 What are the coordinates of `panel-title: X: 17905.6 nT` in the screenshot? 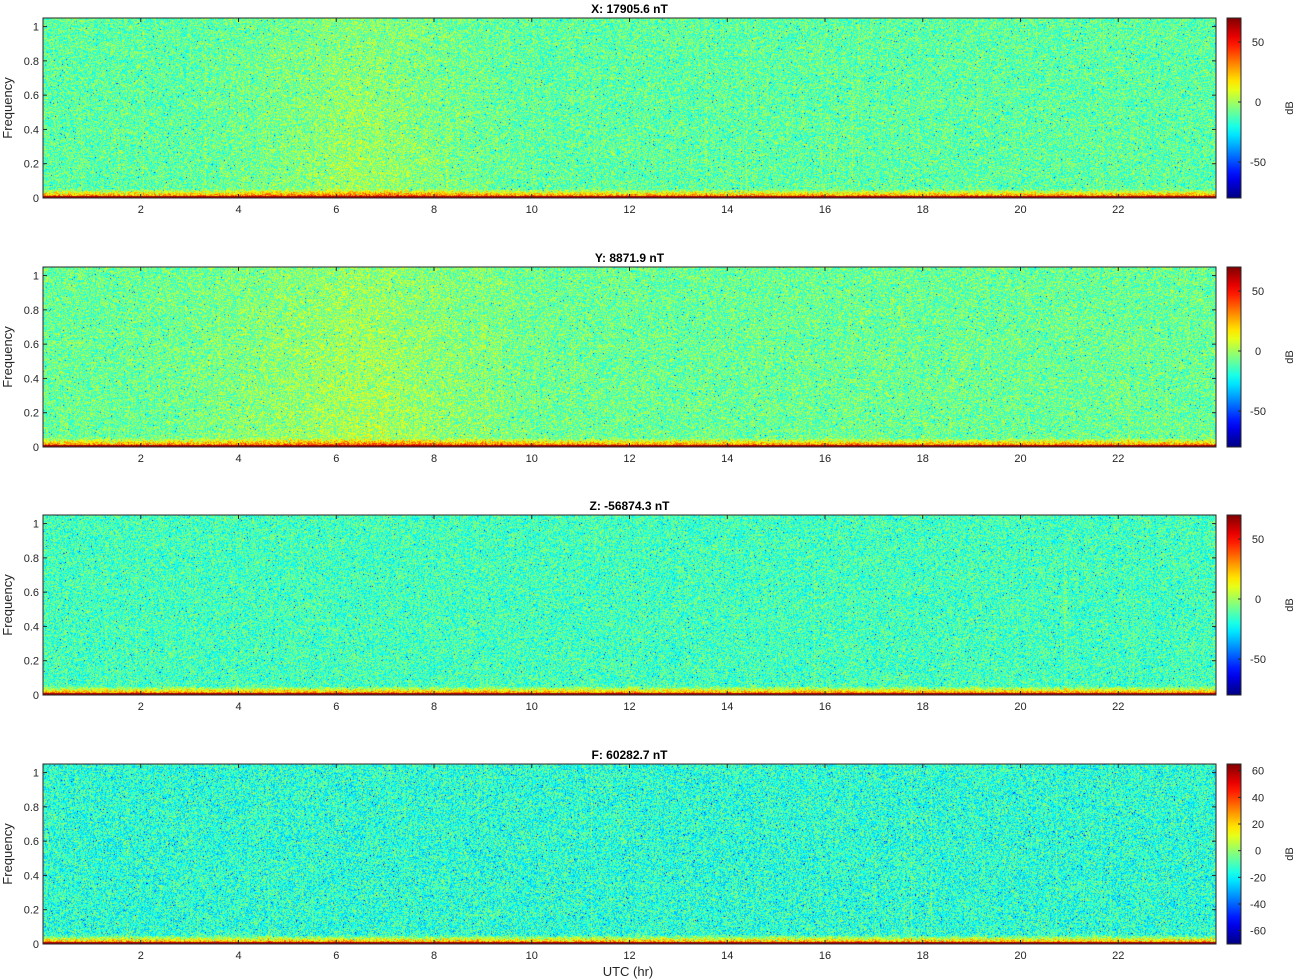 It's located at (629, 9).